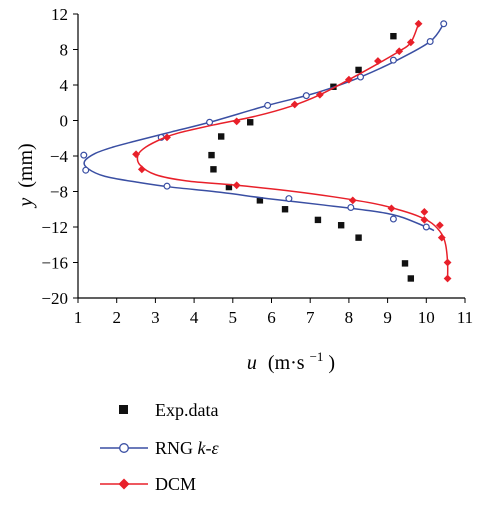 The image size is (482, 505). What do you see at coordinates (202, 448) in the screenshot?
I see `legend-rng-k: k` at bounding box center [202, 448].